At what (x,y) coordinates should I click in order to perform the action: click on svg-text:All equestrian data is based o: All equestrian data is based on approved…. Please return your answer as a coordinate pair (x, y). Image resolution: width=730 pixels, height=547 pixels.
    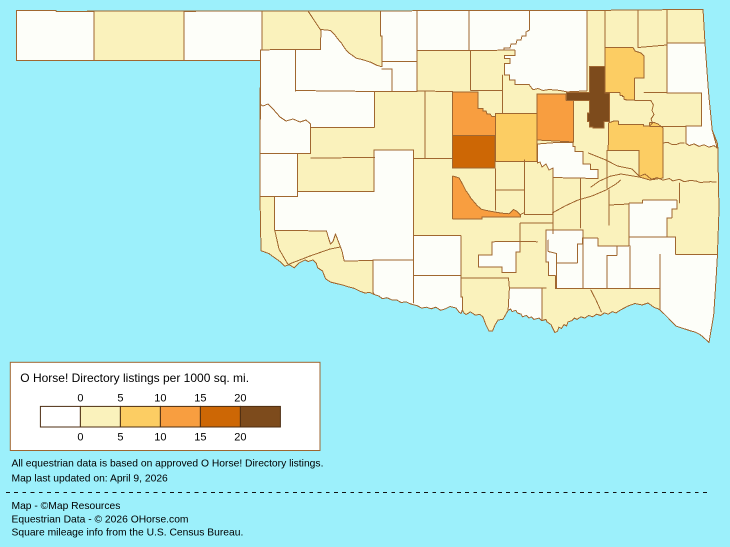
    Looking at the image, I should click on (168, 464).